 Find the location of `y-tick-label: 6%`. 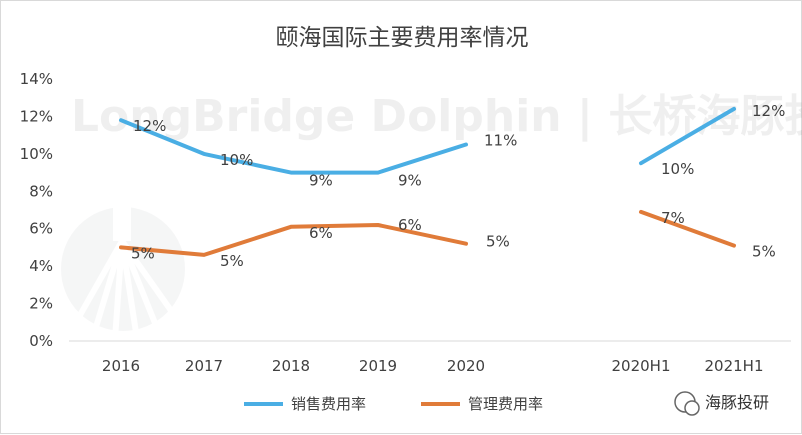

y-tick-label: 6% is located at coordinates (41, 229).